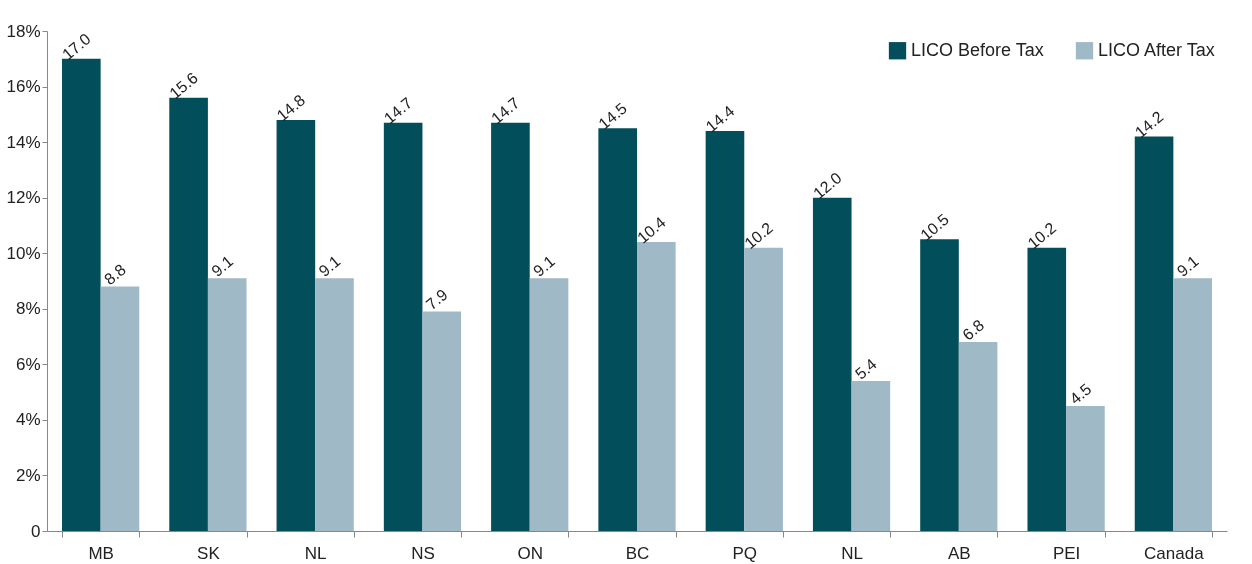  I want to click on data-label: 10.4, so click(651, 230).